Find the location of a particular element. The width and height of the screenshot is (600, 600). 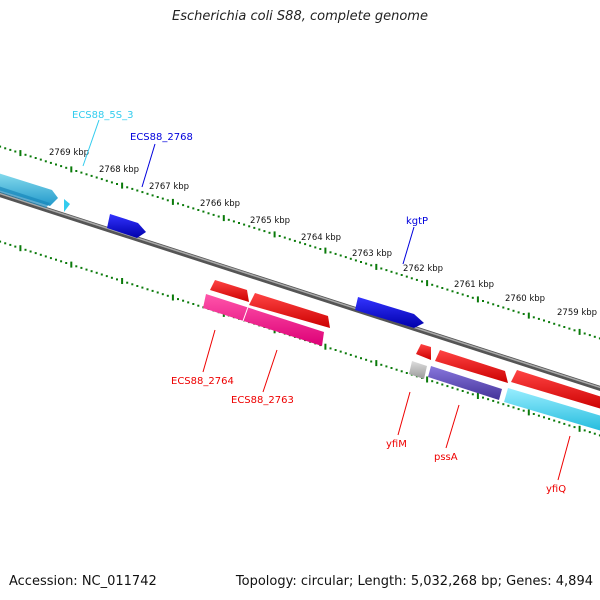

leader-kgtp is located at coordinates (408, 245).